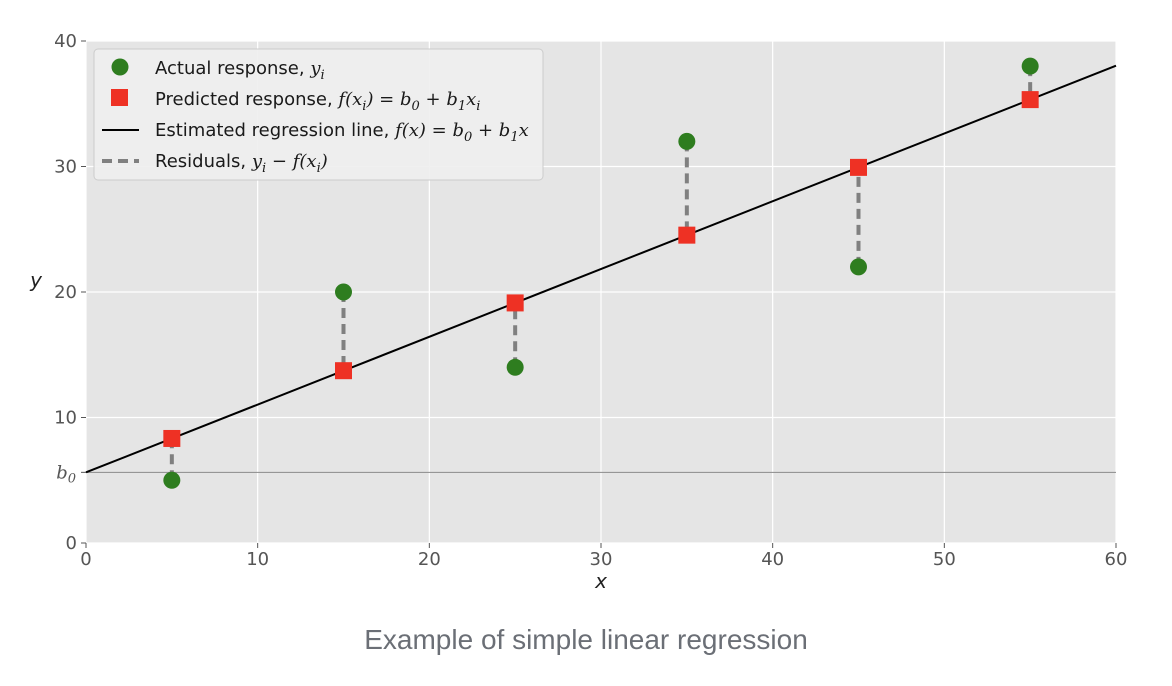 The width and height of the screenshot is (1172, 686). What do you see at coordinates (601, 559) in the screenshot?
I see `x-tick-label: 30` at bounding box center [601, 559].